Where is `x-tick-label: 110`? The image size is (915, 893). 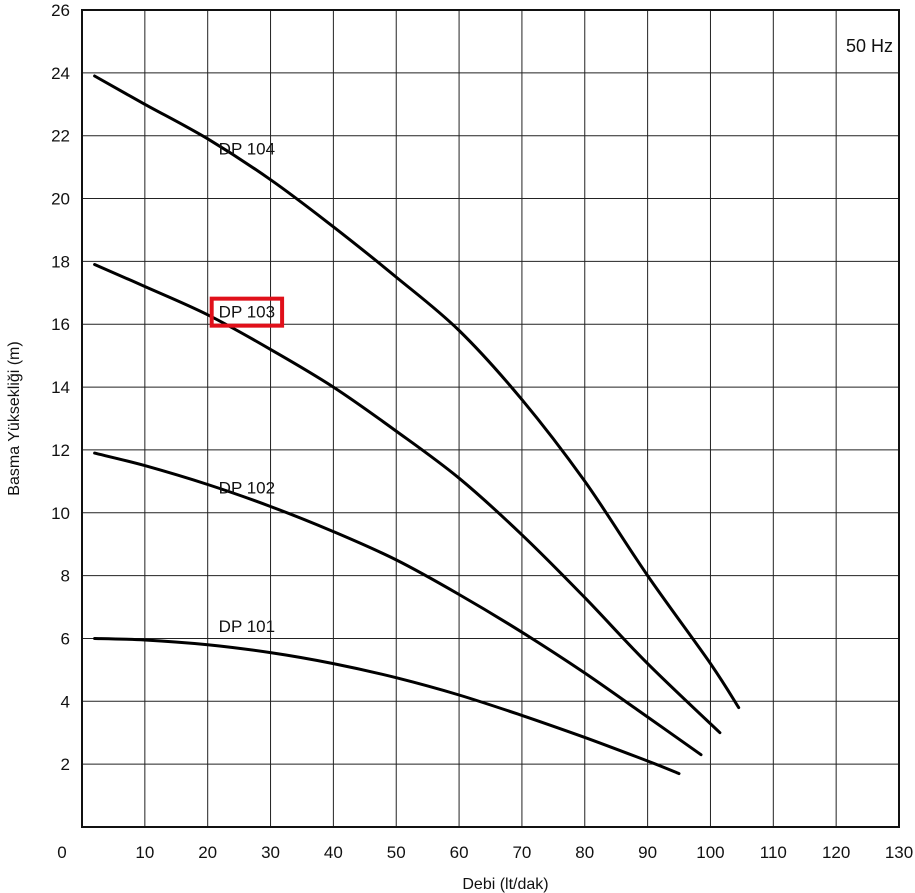 x-tick-label: 110 is located at coordinates (773, 852).